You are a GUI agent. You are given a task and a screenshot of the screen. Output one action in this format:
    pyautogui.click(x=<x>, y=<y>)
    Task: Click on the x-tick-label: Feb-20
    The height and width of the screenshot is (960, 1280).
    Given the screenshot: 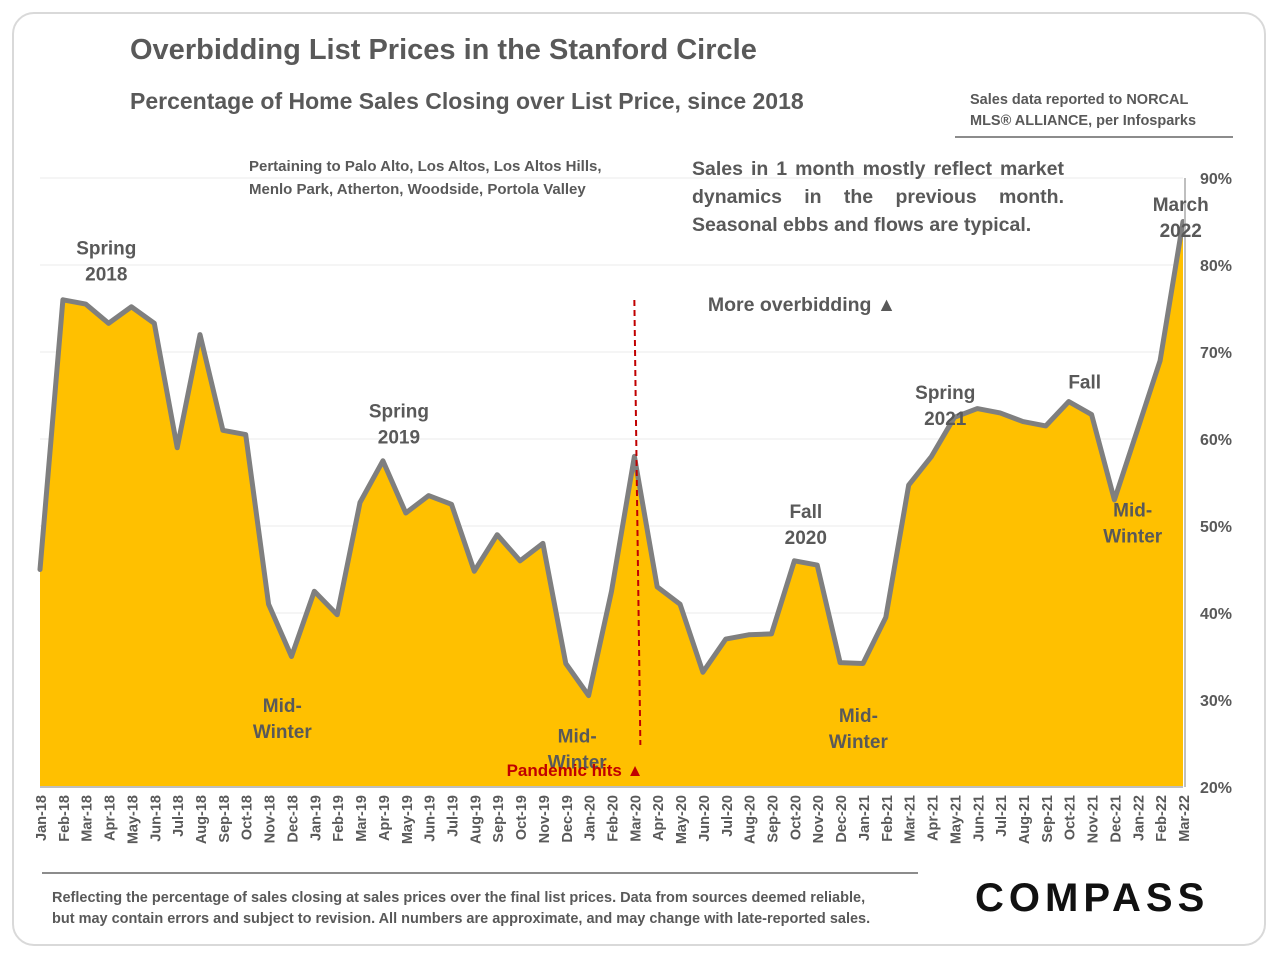 What is the action you would take?
    pyautogui.click(x=614, y=818)
    